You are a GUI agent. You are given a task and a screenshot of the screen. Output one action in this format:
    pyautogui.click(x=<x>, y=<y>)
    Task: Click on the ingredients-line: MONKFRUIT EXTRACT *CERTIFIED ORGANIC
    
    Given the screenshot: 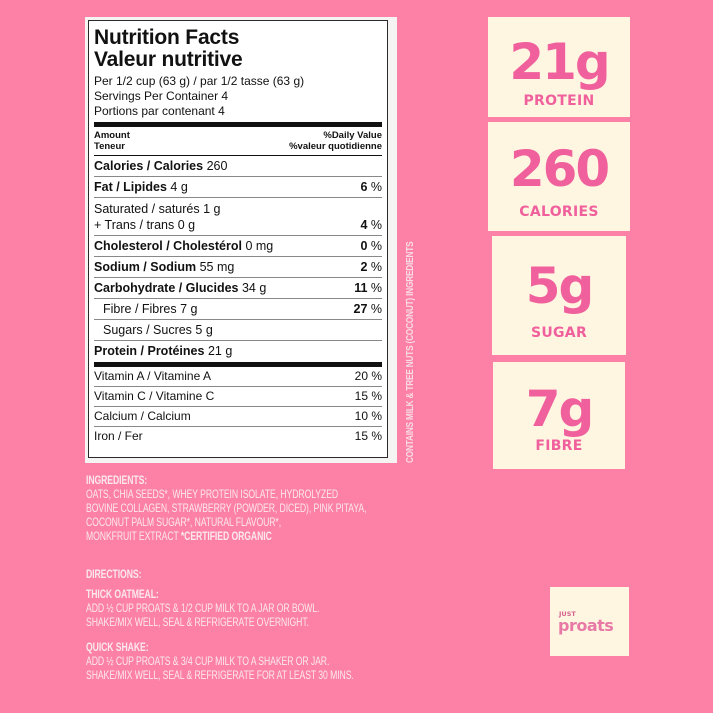 What is the action you would take?
    pyautogui.click(x=179, y=536)
    